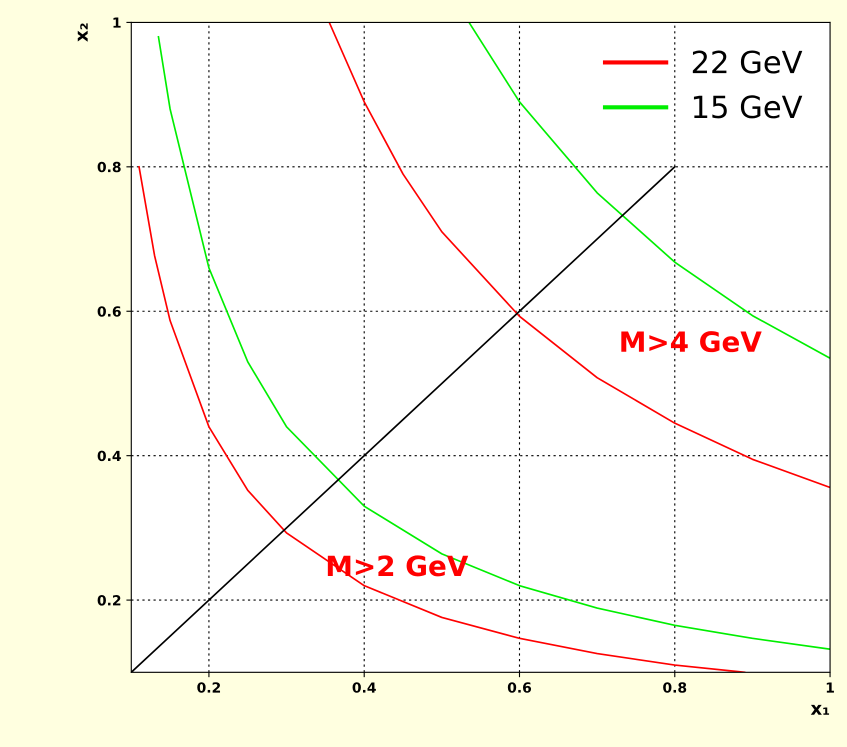 This screenshot has height=747, width=847. I want to click on annotation: M>4 GeV, so click(691, 341).